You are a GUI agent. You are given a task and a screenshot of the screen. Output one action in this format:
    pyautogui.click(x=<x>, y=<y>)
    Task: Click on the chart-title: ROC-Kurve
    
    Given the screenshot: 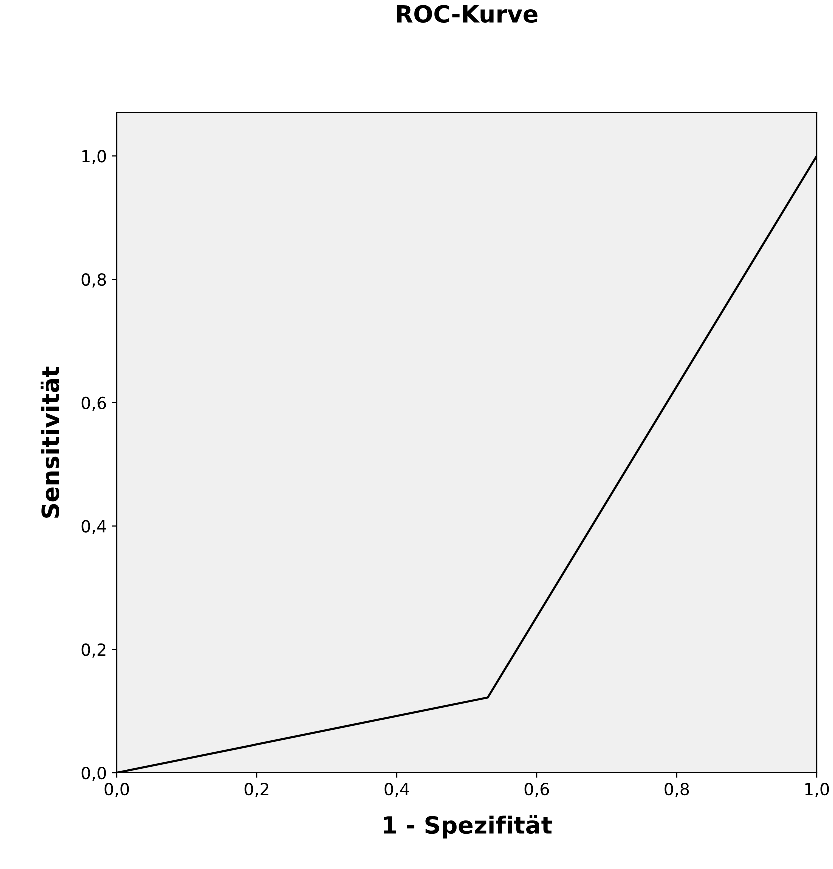 What is the action you would take?
    pyautogui.click(x=467, y=14)
    